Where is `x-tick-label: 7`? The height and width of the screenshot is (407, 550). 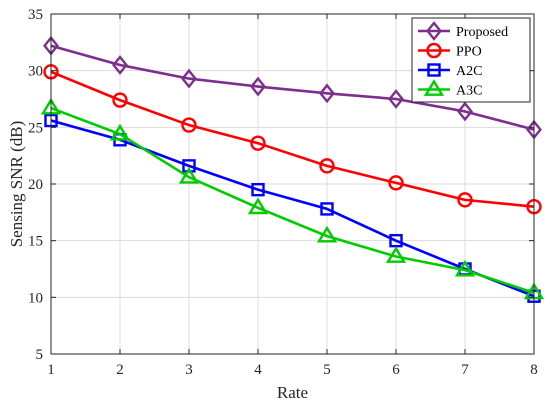 x-tick-label: 7 is located at coordinates (465, 370).